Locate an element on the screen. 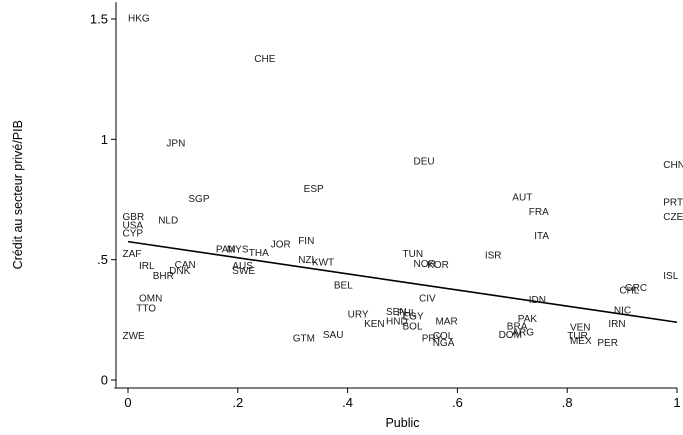 Image resolution: width=683 pixels, height=435 pixels. point-tun: TUN is located at coordinates (413, 254).